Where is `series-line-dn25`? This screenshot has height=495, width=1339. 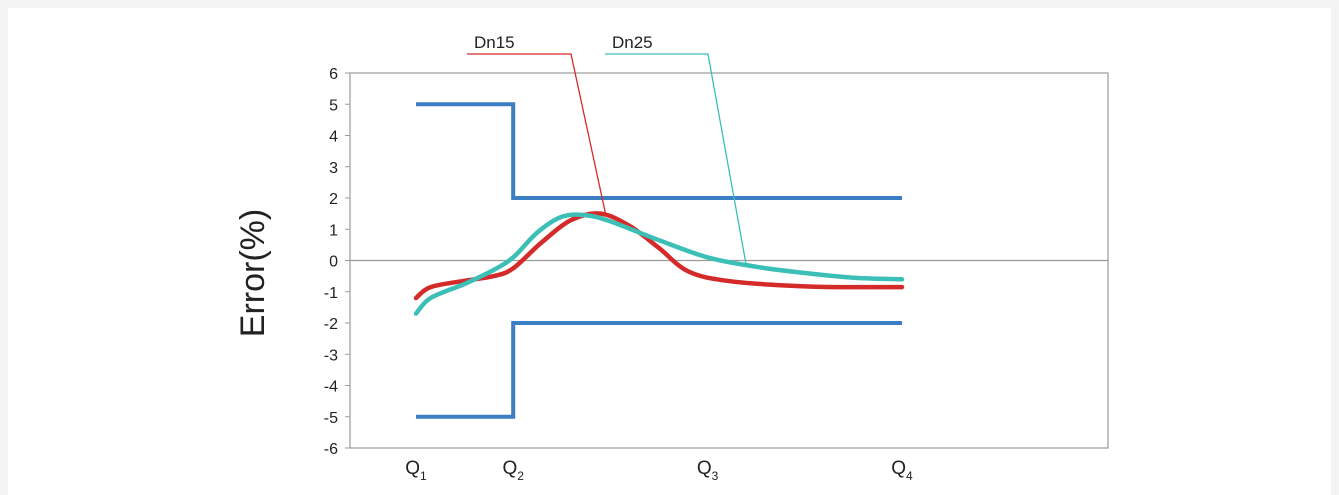
series-line-dn25 is located at coordinates (659, 264).